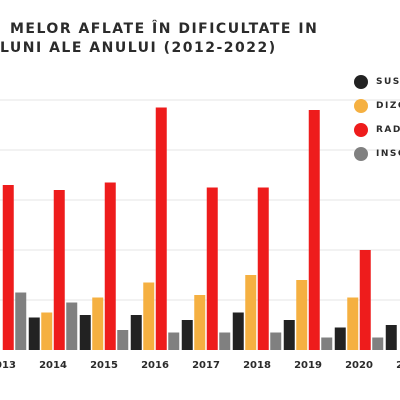  I want to click on bar-susp-2019, so click(289, 335).